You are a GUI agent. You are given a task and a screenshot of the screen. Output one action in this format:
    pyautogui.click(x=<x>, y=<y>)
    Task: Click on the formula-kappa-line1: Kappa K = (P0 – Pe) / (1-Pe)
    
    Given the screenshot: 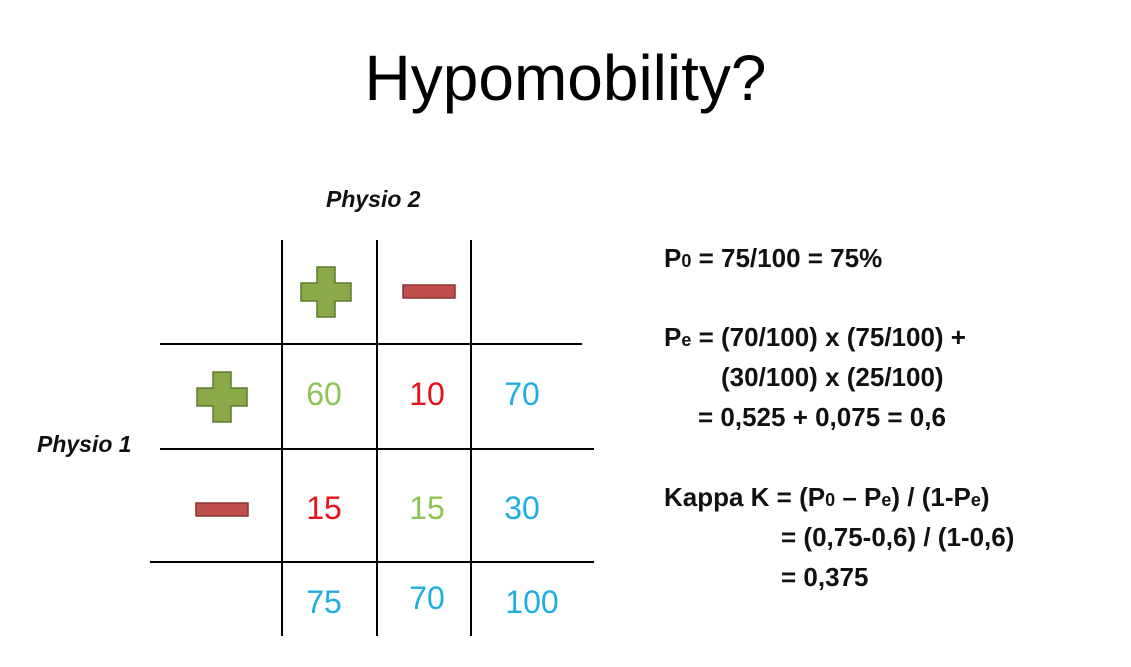 What is the action you would take?
    pyautogui.click(x=827, y=497)
    